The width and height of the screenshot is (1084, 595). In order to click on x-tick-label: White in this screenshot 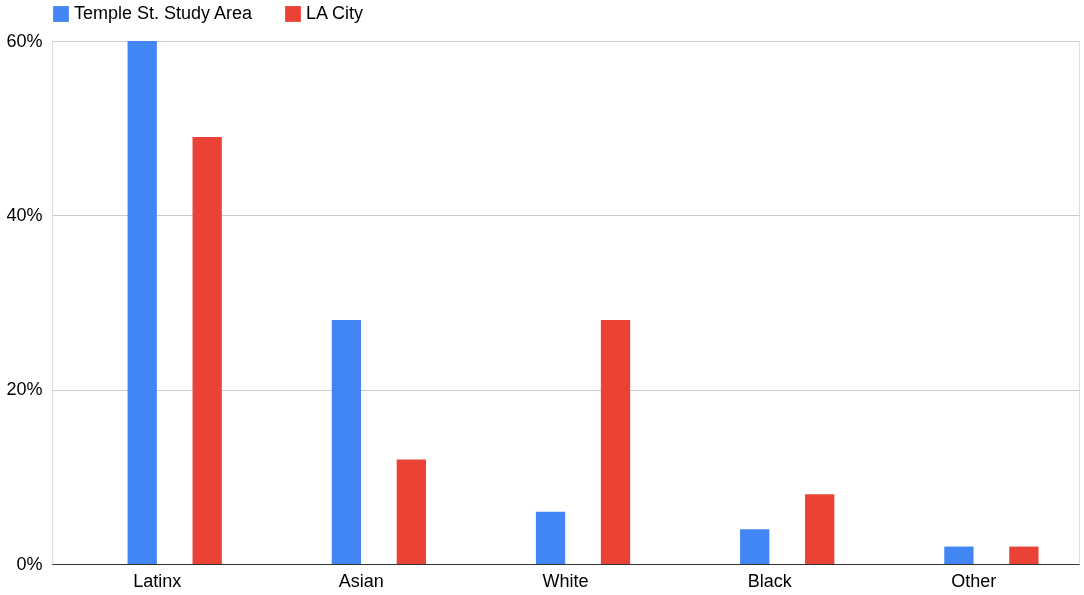, I will do `click(565, 580)`.